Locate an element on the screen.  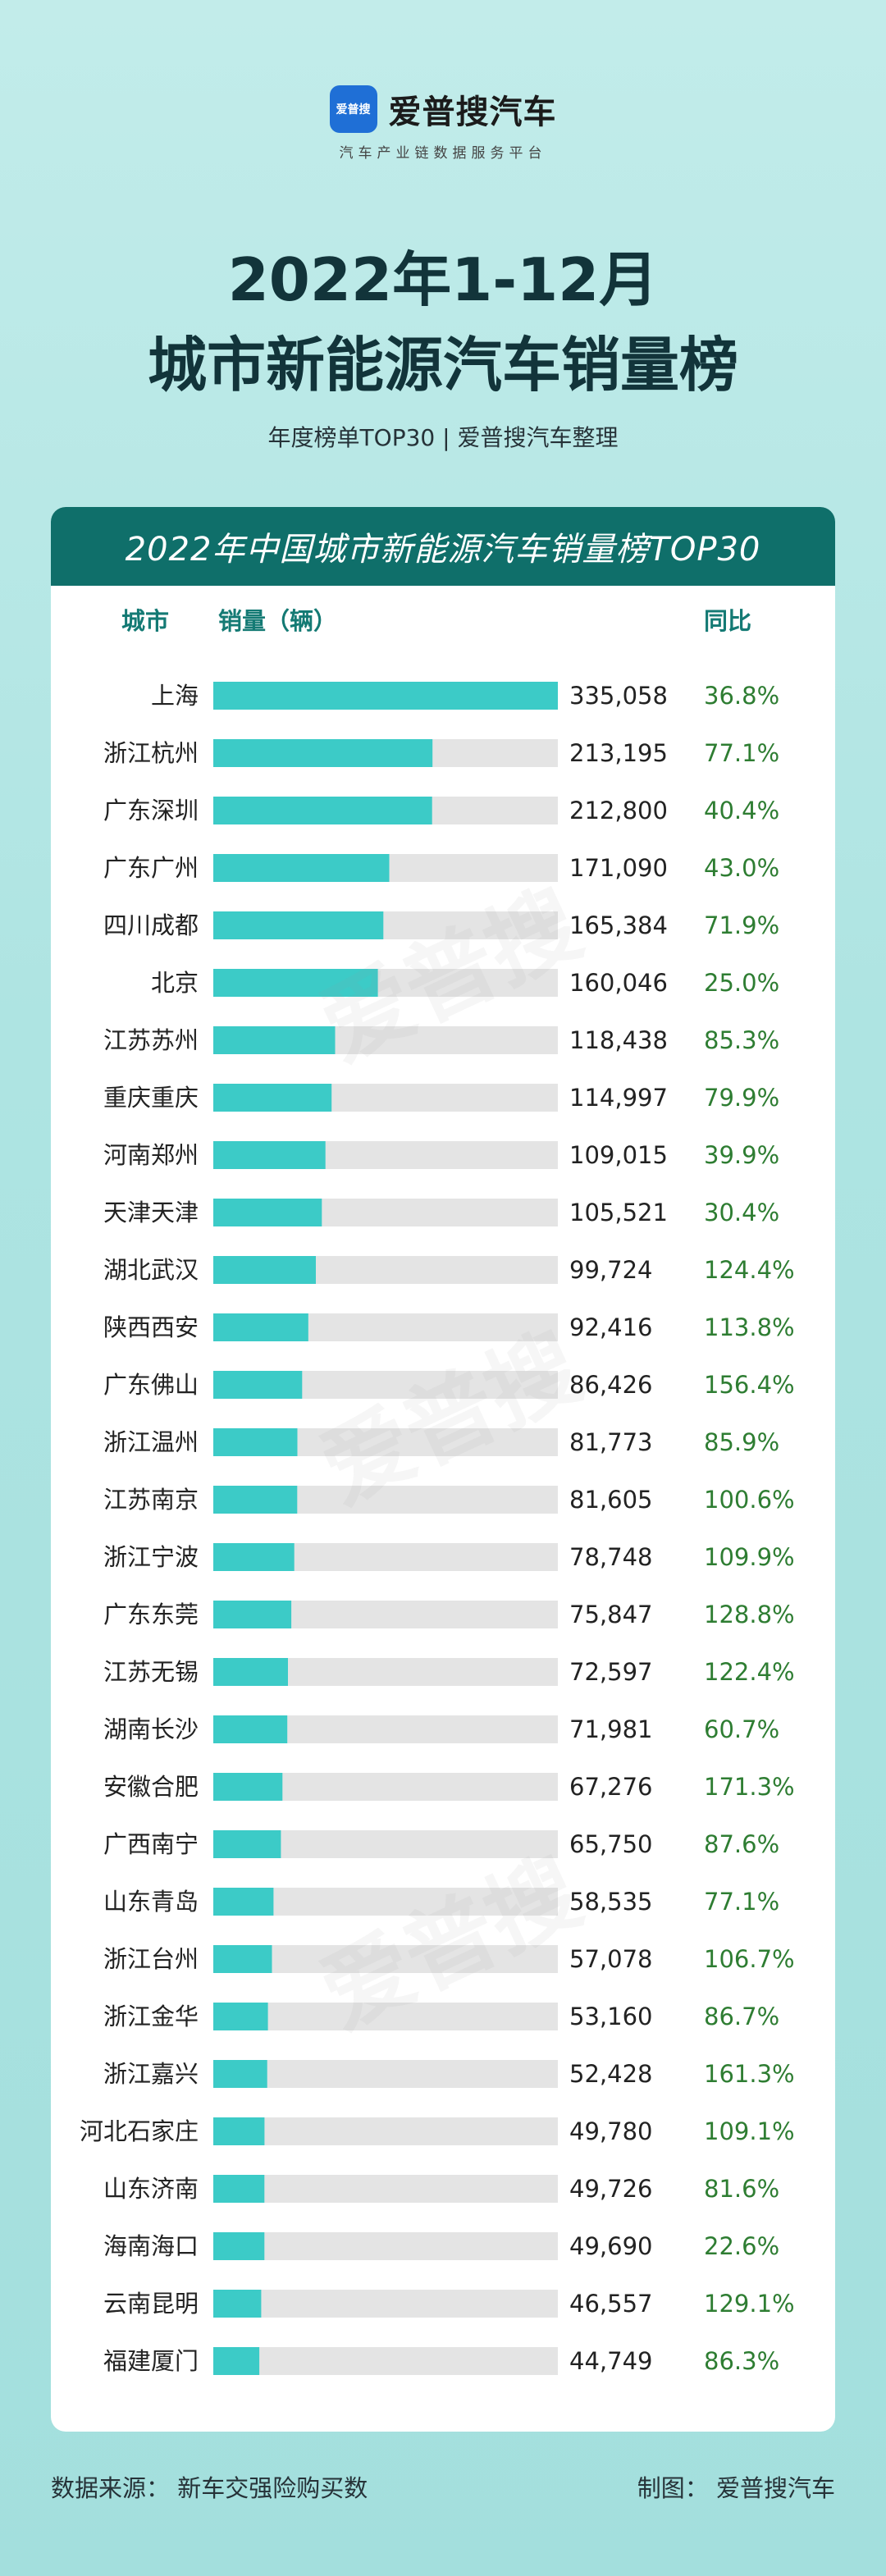
city-label: 北京 is located at coordinates (175, 983).